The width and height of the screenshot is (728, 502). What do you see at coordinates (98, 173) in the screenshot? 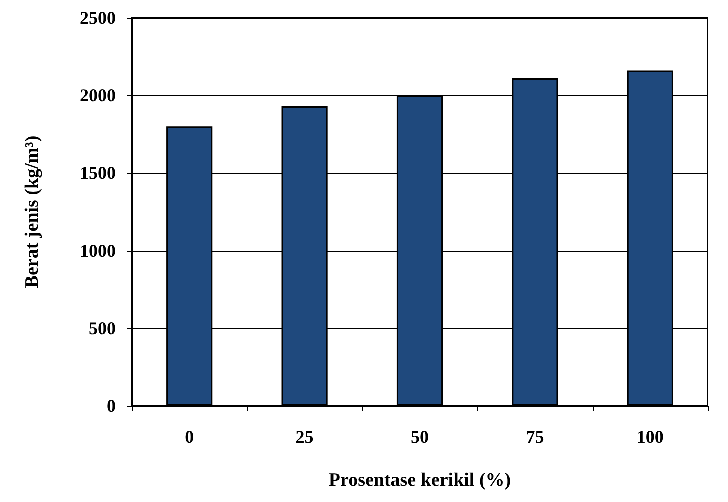
I see `y-tick-label: 1500` at bounding box center [98, 173].